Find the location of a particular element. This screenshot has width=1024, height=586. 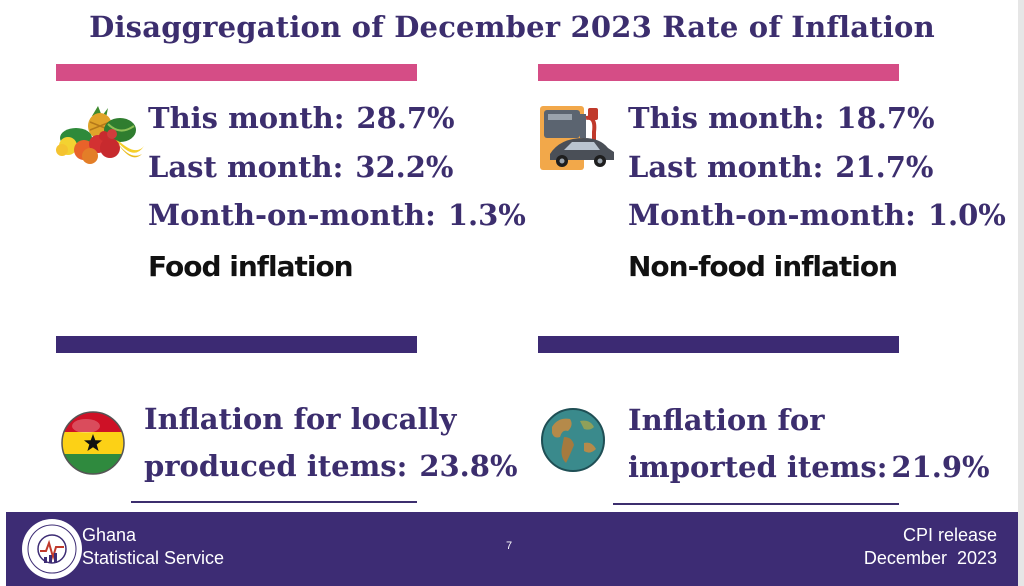

imported-inflation-line2: imported items: 21.9% is located at coordinates (809, 467).